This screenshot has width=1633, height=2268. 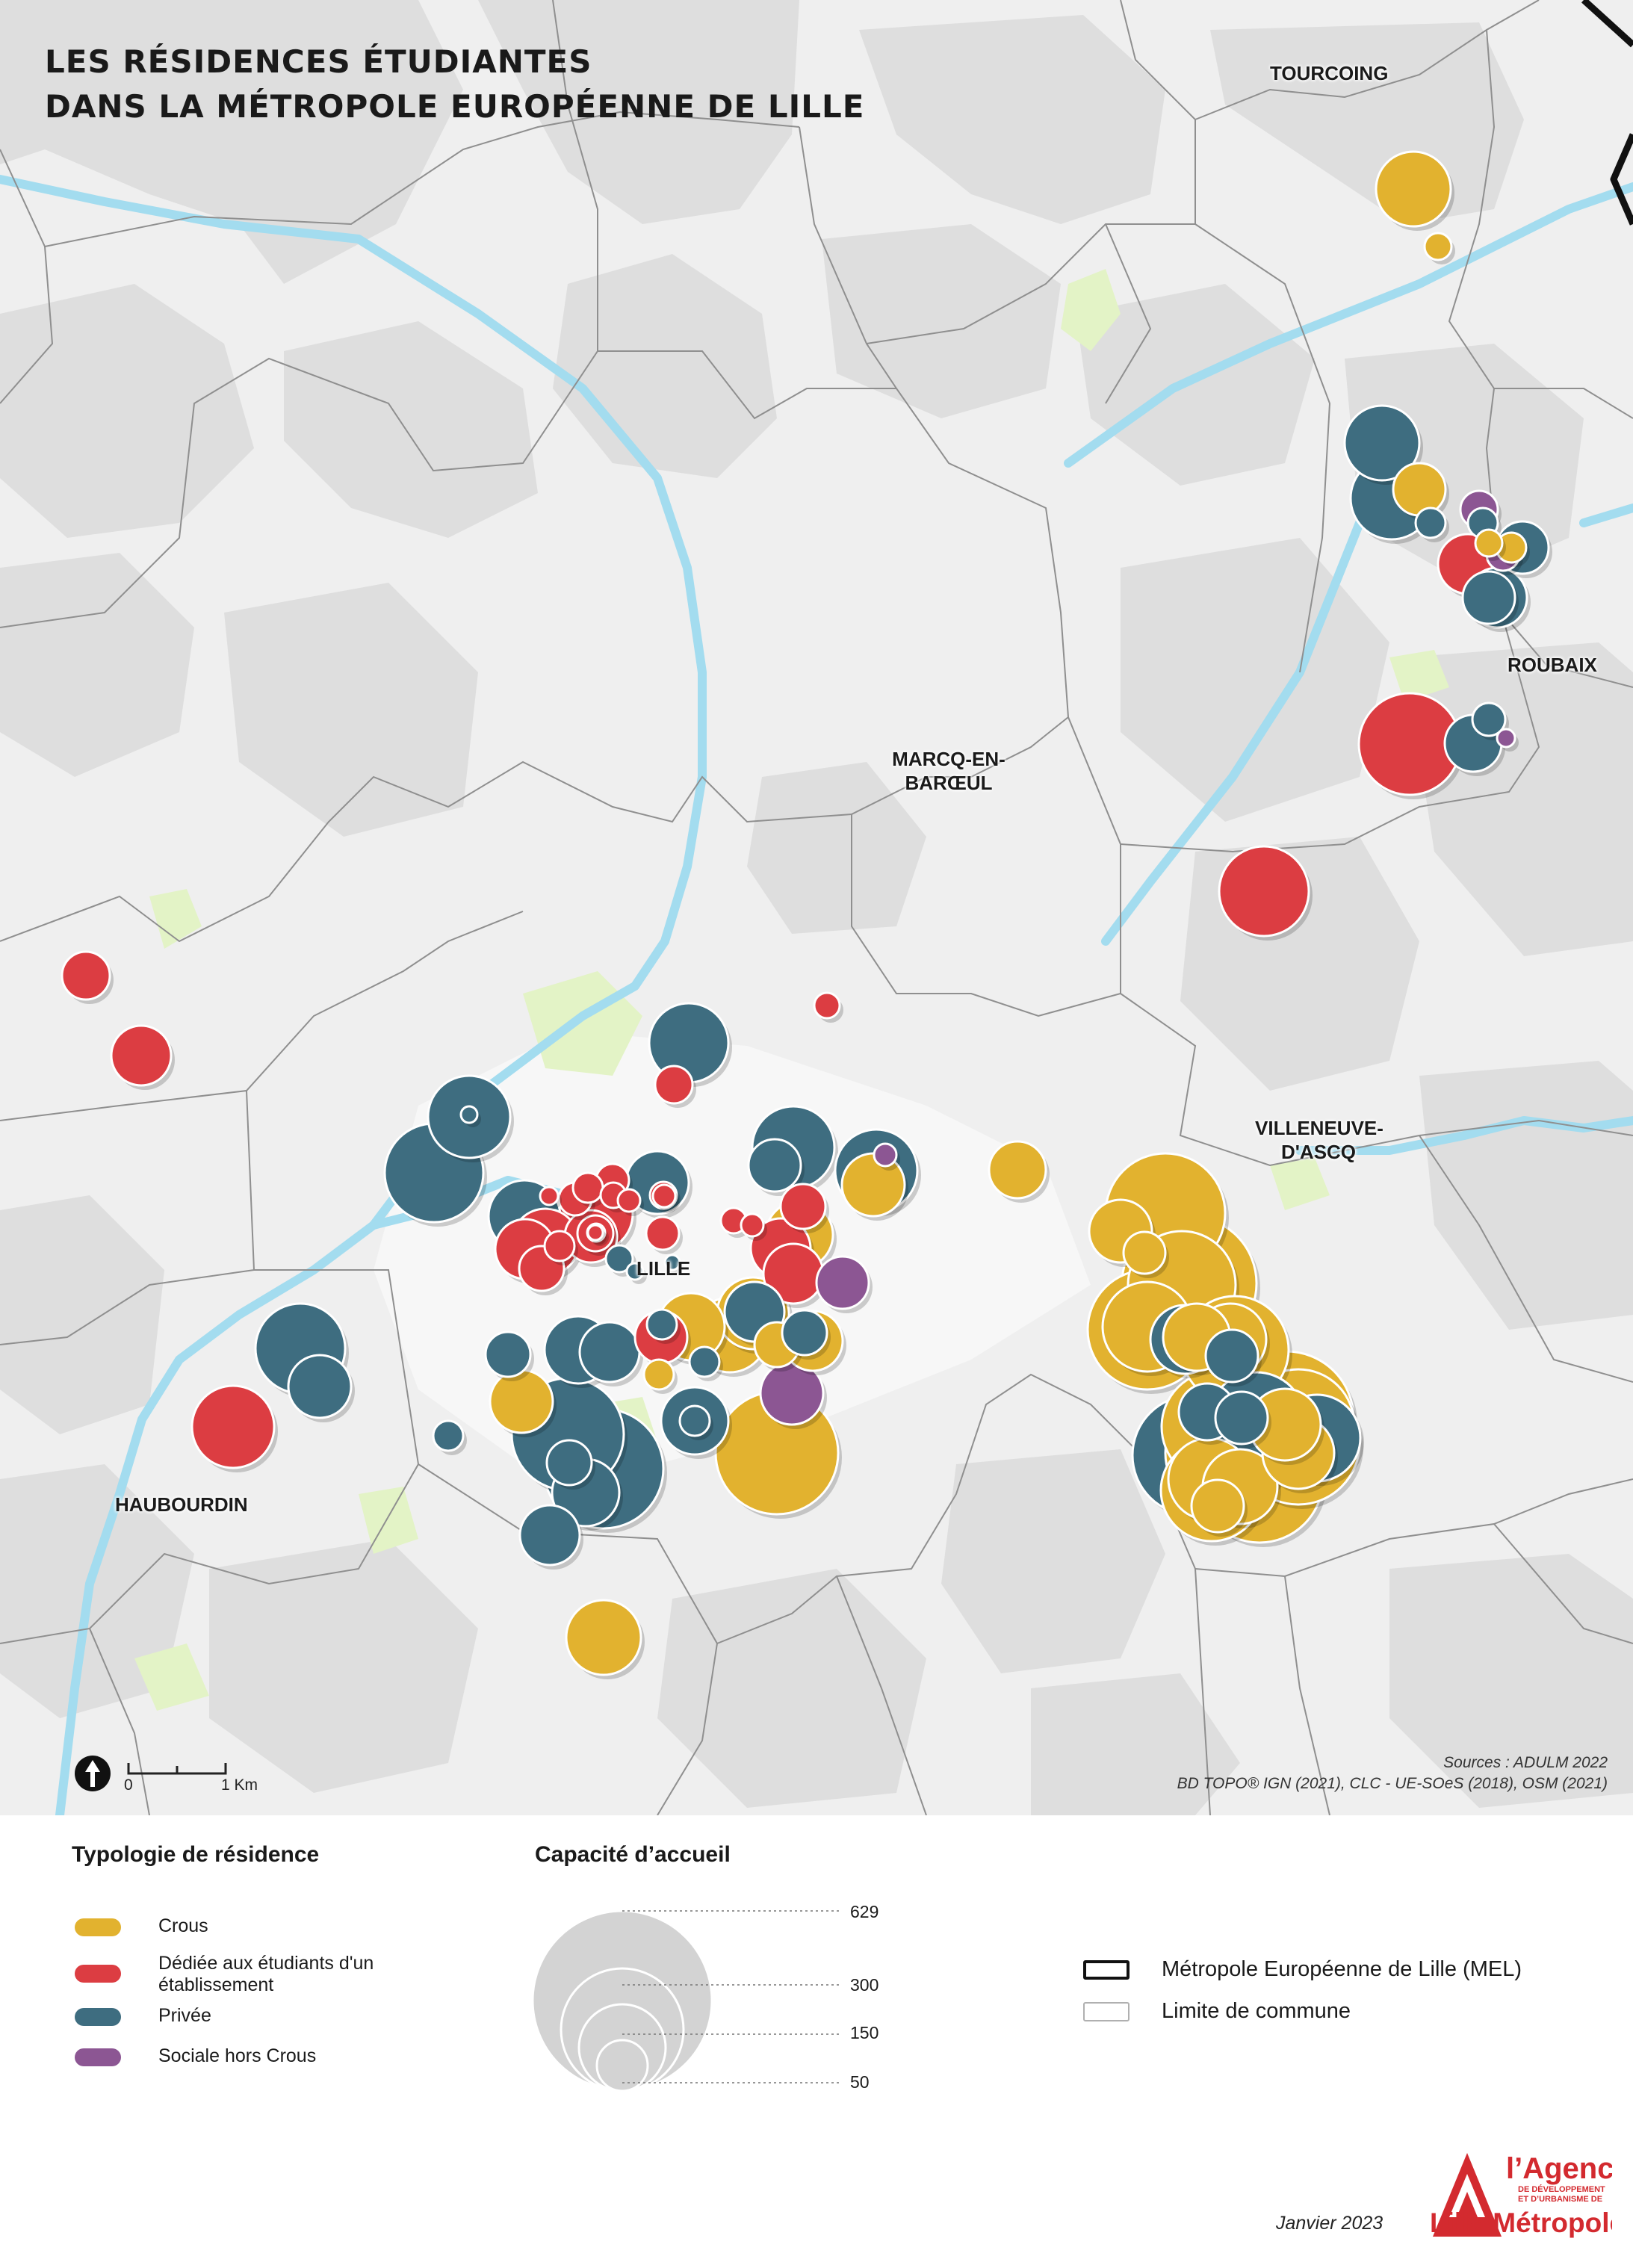 What do you see at coordinates (1607, 113) in the screenshot?
I see `mel-boundary` at bounding box center [1607, 113].